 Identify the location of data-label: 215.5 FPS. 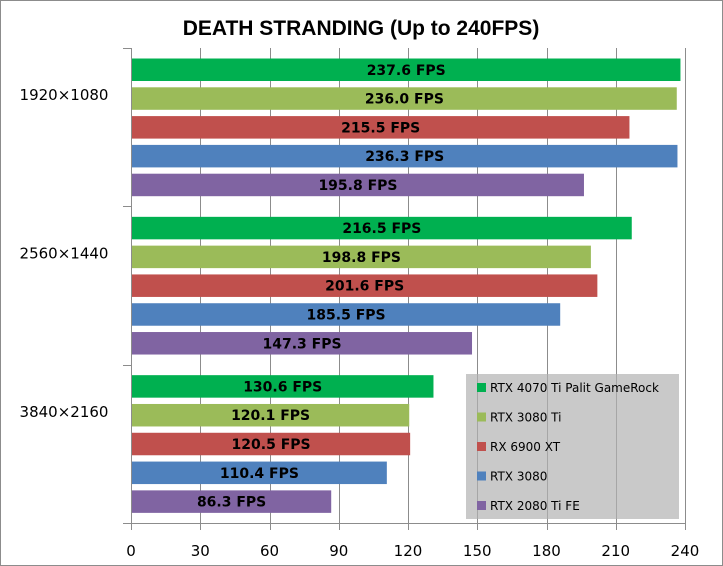
(380, 128).